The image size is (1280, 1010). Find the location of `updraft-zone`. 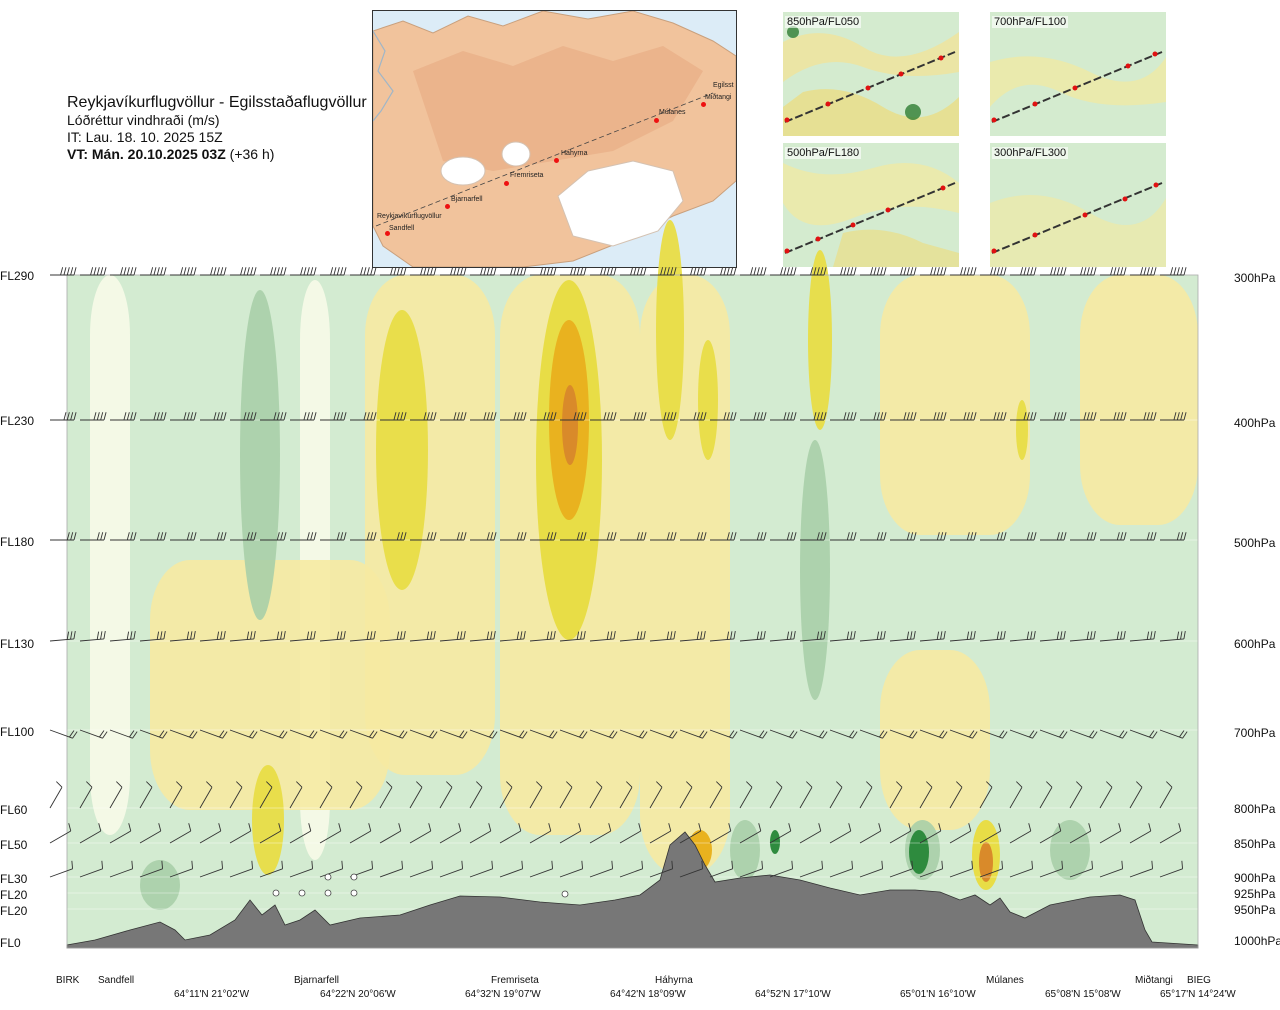

updraft-zone is located at coordinates (270, 685).